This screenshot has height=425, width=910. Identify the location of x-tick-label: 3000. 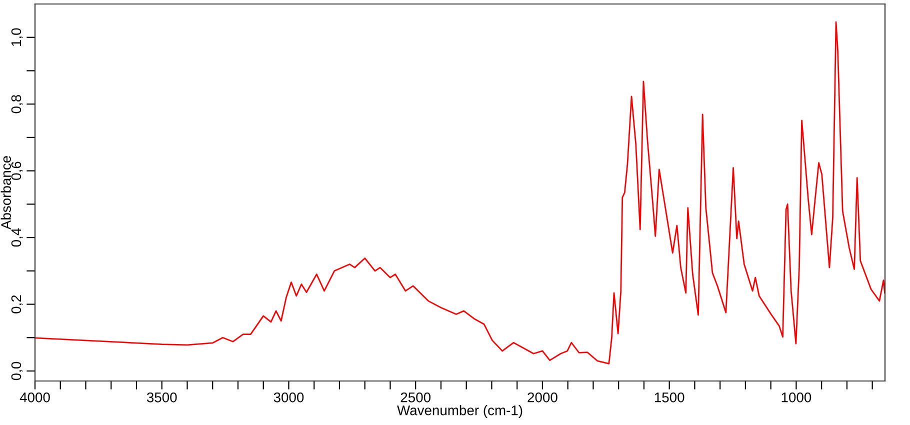
(289, 397).